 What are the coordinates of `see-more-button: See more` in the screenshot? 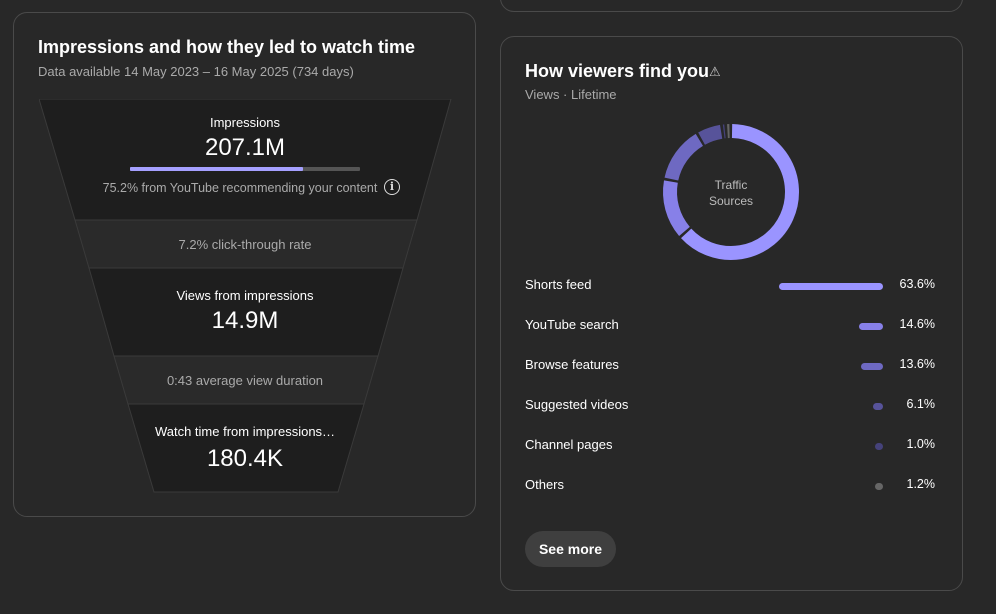 It's located at (570, 549).